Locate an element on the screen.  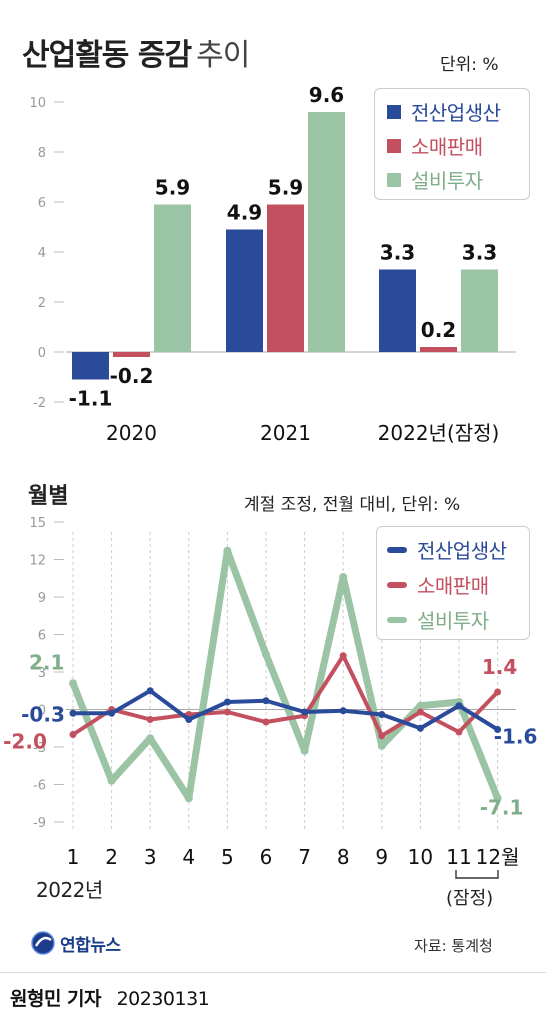
y-tick-label: 12 is located at coordinates (37, 561).